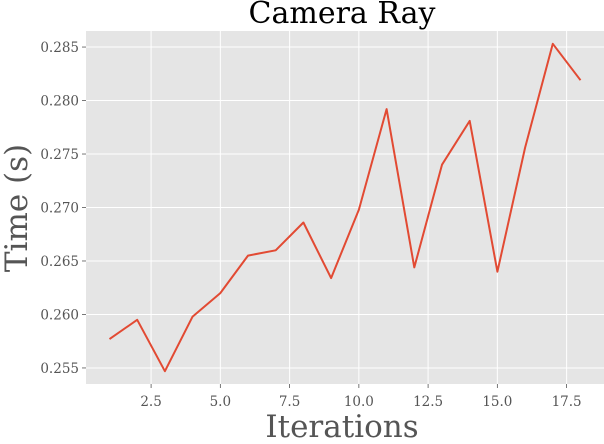 The image size is (604, 444). Describe the element at coordinates (59, 209) in the screenshot. I see `y-tick-label: 0.270` at that location.